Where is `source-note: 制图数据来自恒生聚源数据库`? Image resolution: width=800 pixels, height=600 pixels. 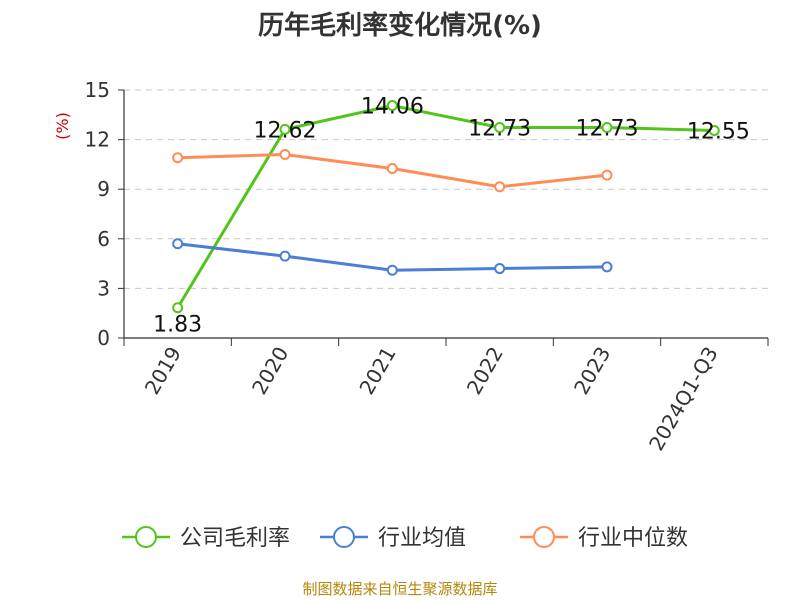
source-note: 制图数据来自恒生聚源数据库 is located at coordinates (399, 589).